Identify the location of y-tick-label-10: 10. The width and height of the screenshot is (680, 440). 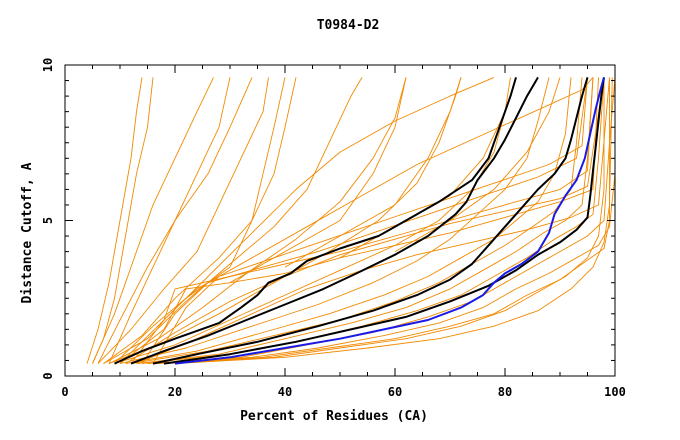
(48, 65).